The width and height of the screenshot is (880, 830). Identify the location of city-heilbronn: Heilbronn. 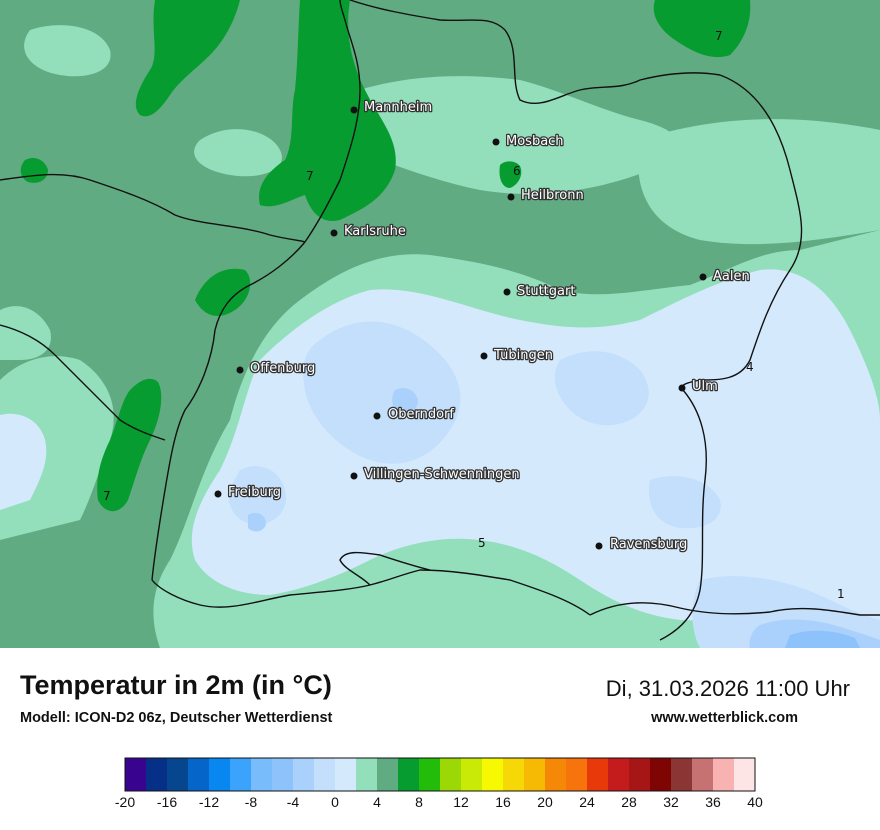
(546, 195).